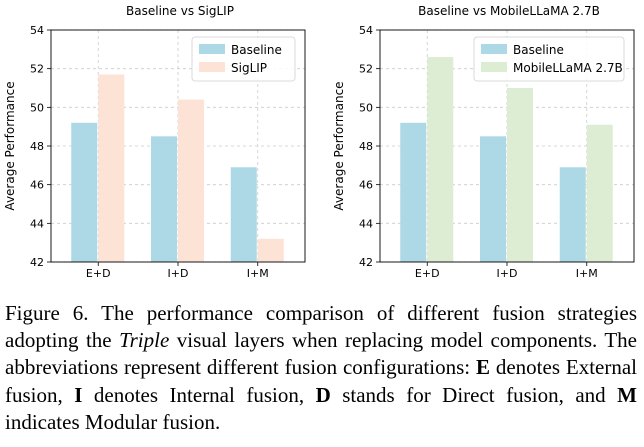  Describe the element at coordinates (520, 175) in the screenshot. I see `bar-mobilellama-2-7b-id` at that location.